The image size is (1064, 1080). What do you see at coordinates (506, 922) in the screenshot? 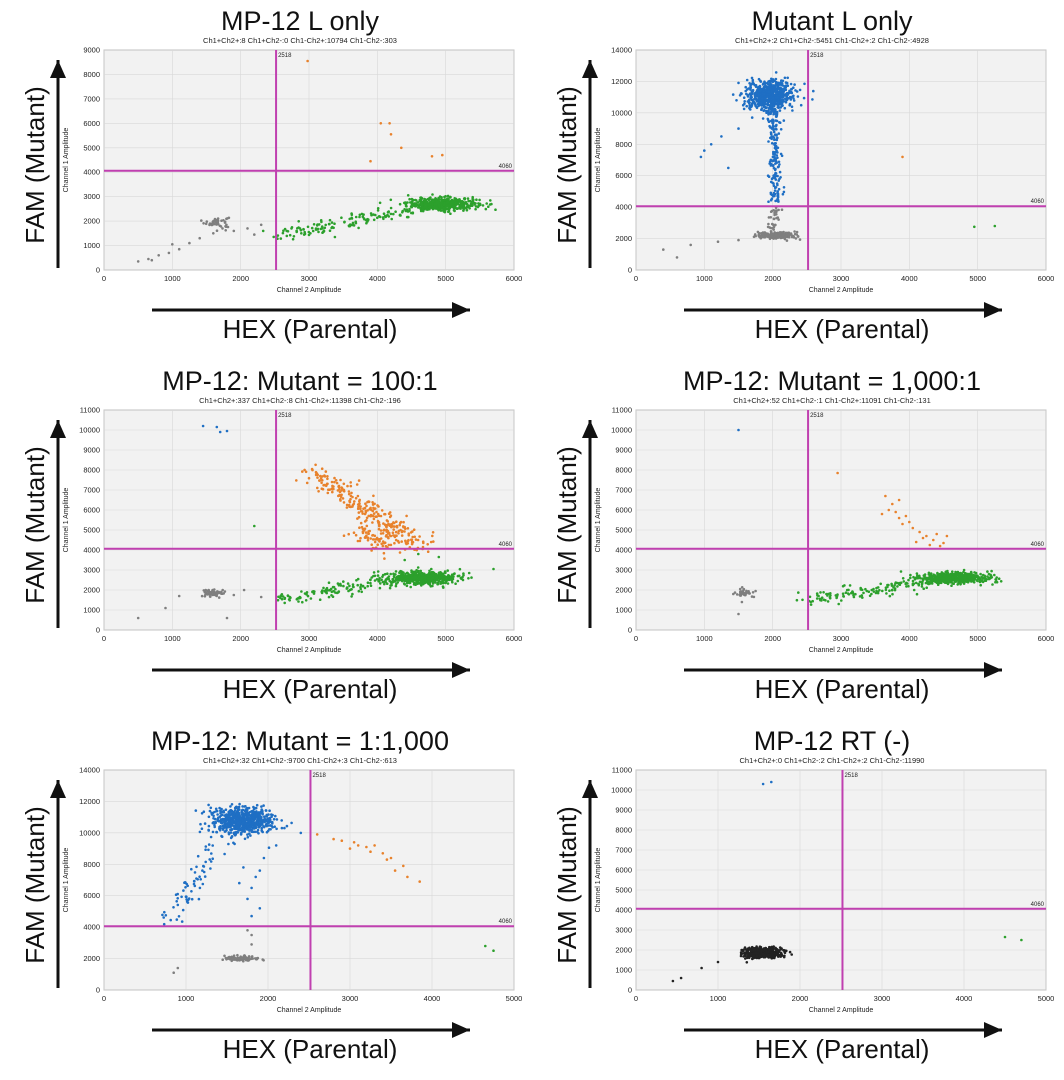
I see `y-threshold-label: 4060` at bounding box center [506, 922].